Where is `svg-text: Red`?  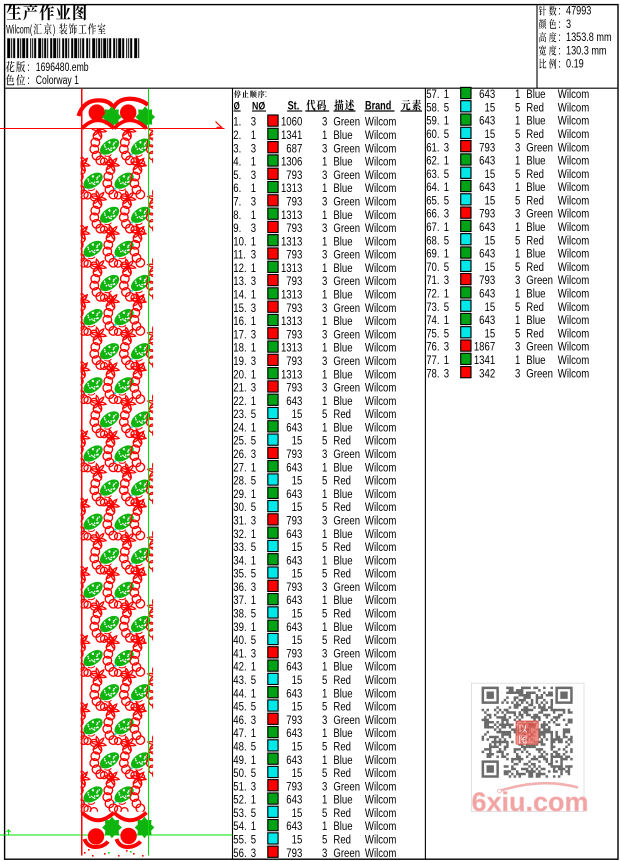 svg-text: Red is located at coordinates (535, 134).